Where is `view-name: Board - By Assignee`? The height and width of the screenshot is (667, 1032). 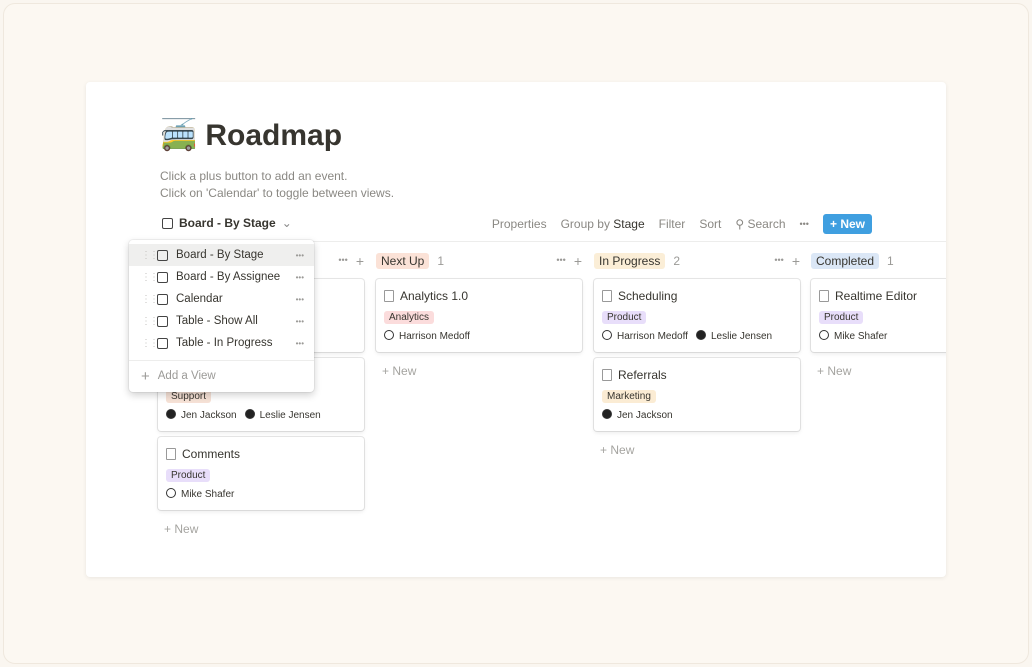 view-name: Board - By Assignee is located at coordinates (228, 277).